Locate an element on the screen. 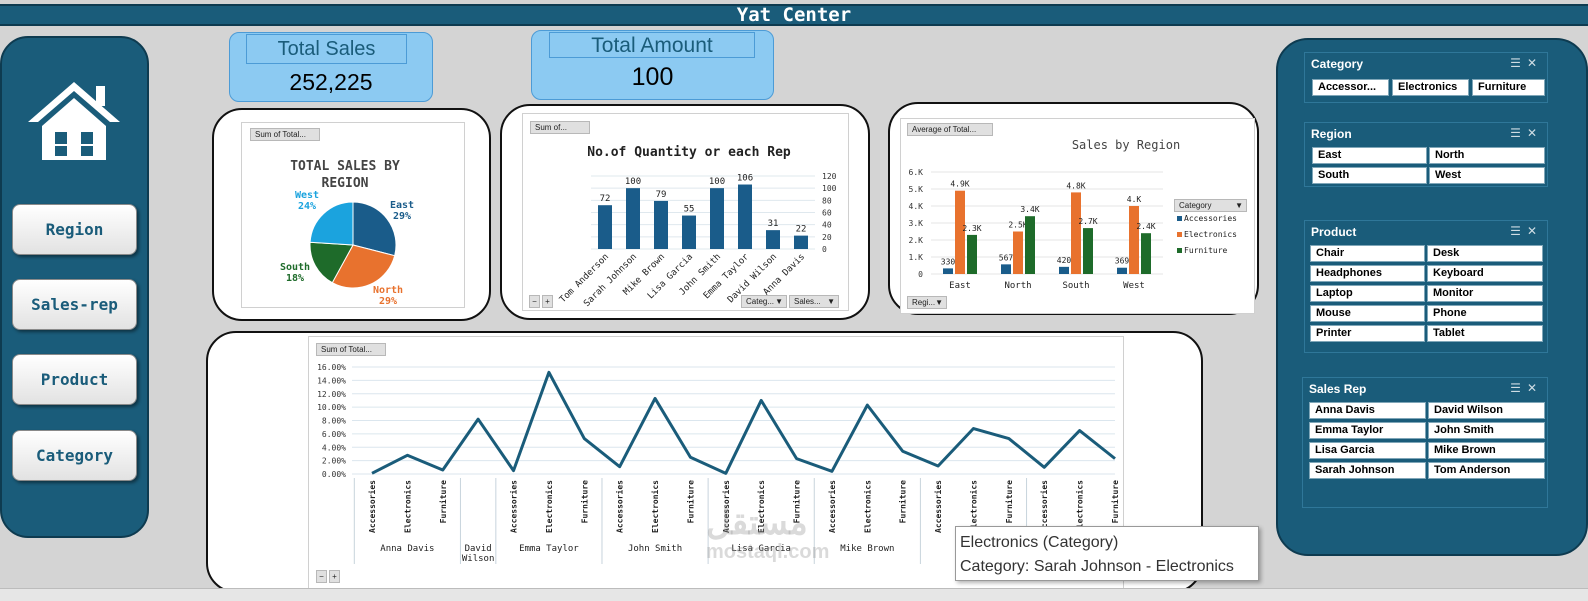 Image resolution: width=1588 pixels, height=601 pixels. slicer-item-sarah-johnson: Sarah Johnson is located at coordinates (1367, 470).